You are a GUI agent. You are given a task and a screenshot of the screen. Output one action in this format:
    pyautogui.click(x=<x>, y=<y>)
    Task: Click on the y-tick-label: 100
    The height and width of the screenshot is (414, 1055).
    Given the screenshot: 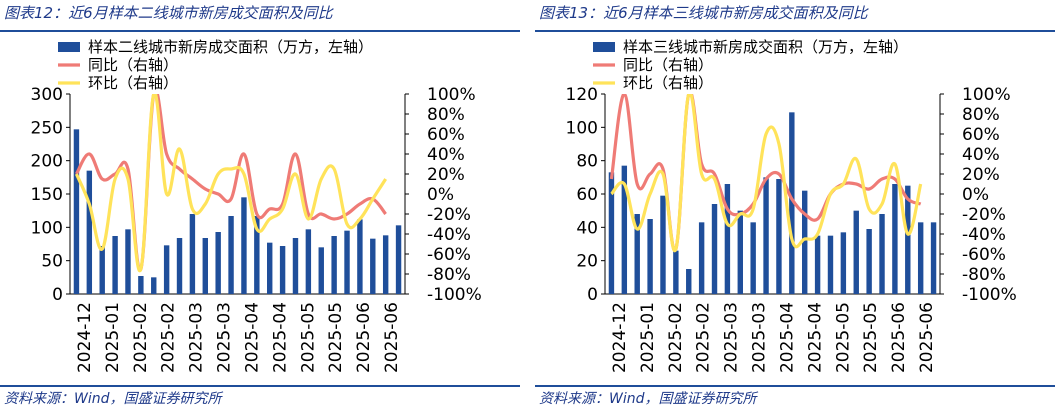 What is the action you would take?
    pyautogui.click(x=582, y=128)
    